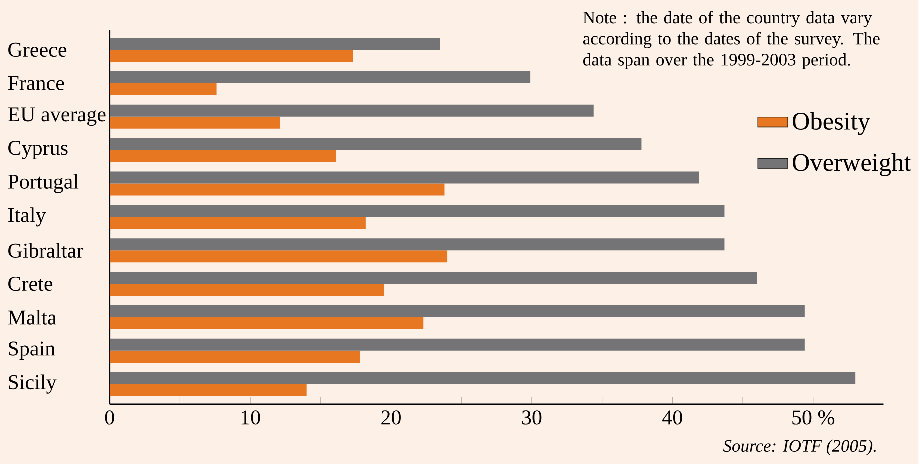  Describe the element at coordinates (46, 250) in the screenshot. I see `y-tick-label: Gibraltar` at that location.